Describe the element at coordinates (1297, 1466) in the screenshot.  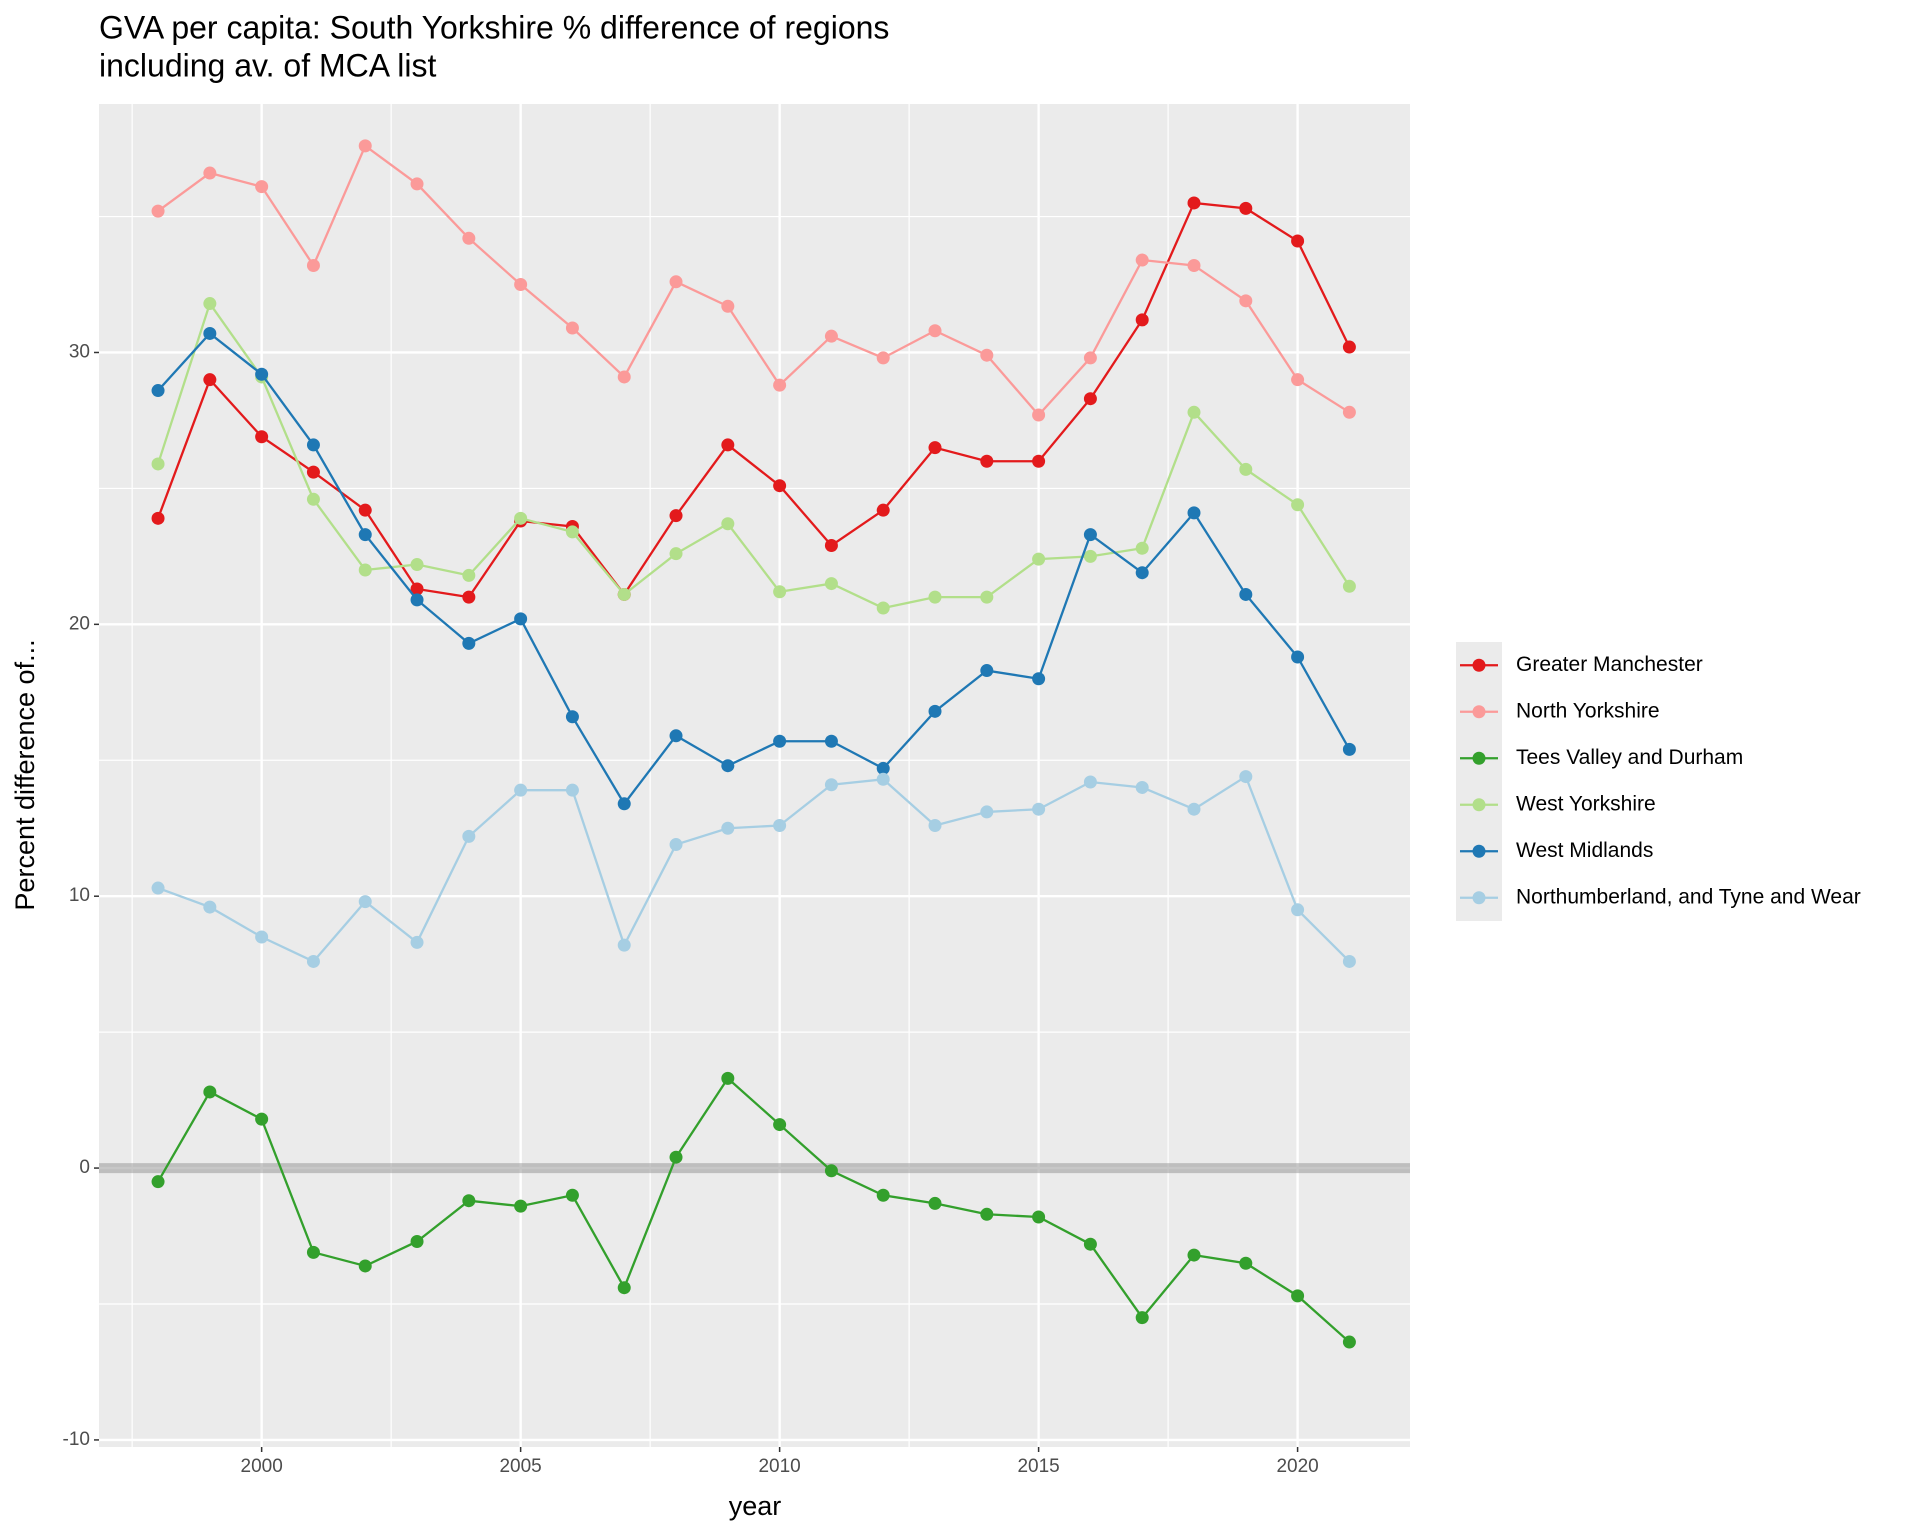
I see `x-tick-label: 2020` at that location.